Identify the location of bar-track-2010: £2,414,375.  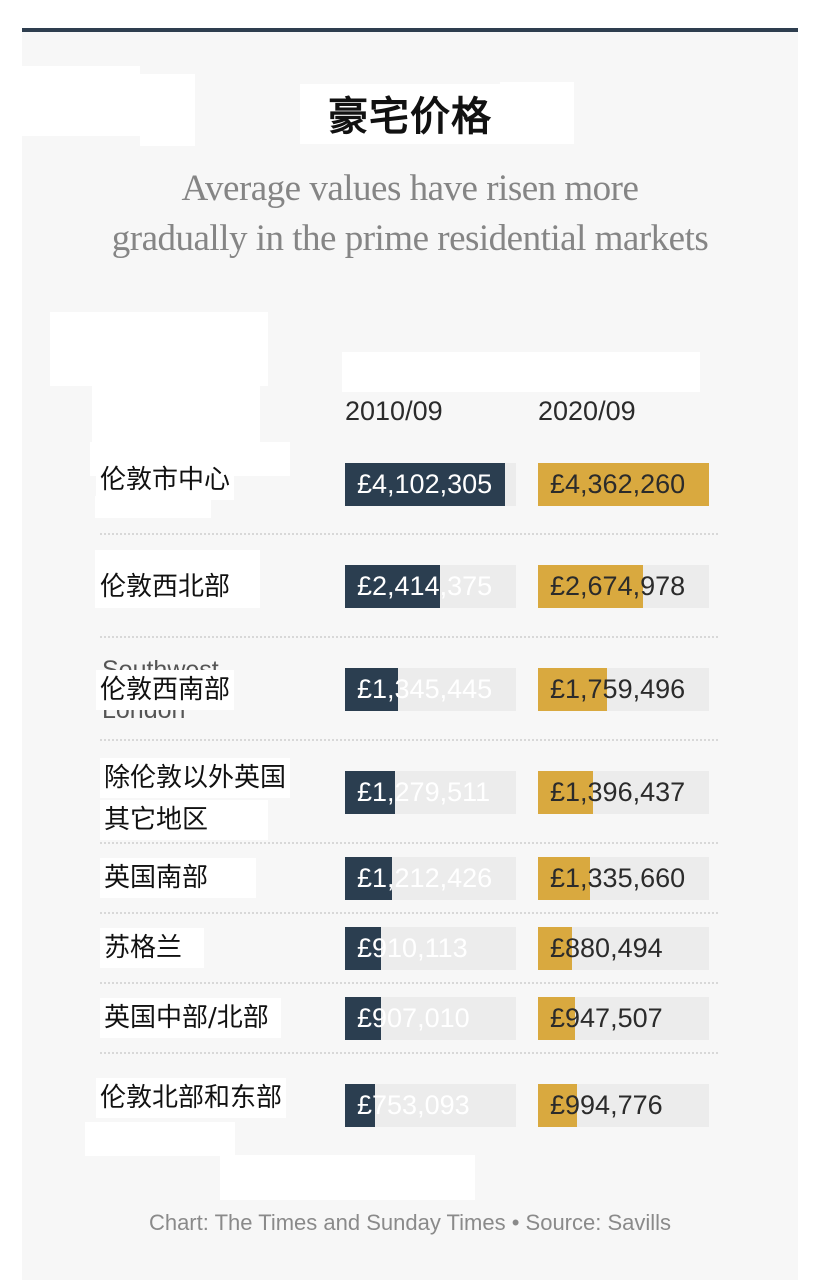
(430, 586).